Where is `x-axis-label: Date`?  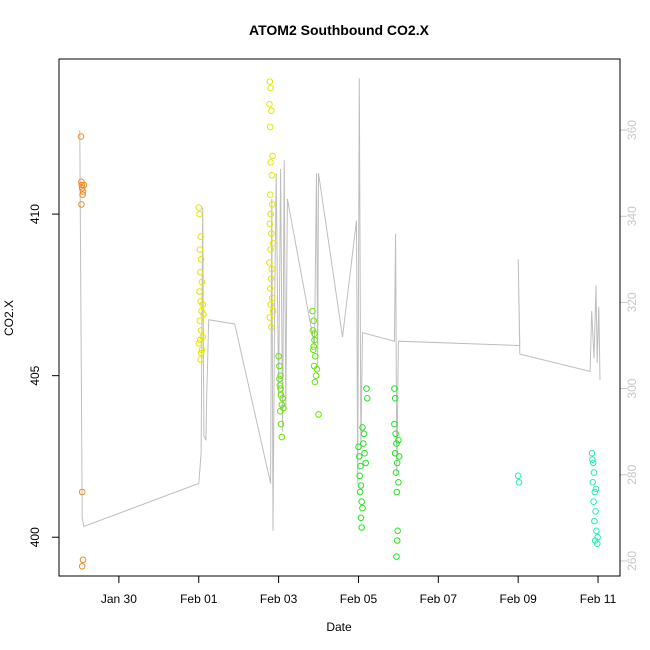
x-axis-label: Date is located at coordinates (339, 627).